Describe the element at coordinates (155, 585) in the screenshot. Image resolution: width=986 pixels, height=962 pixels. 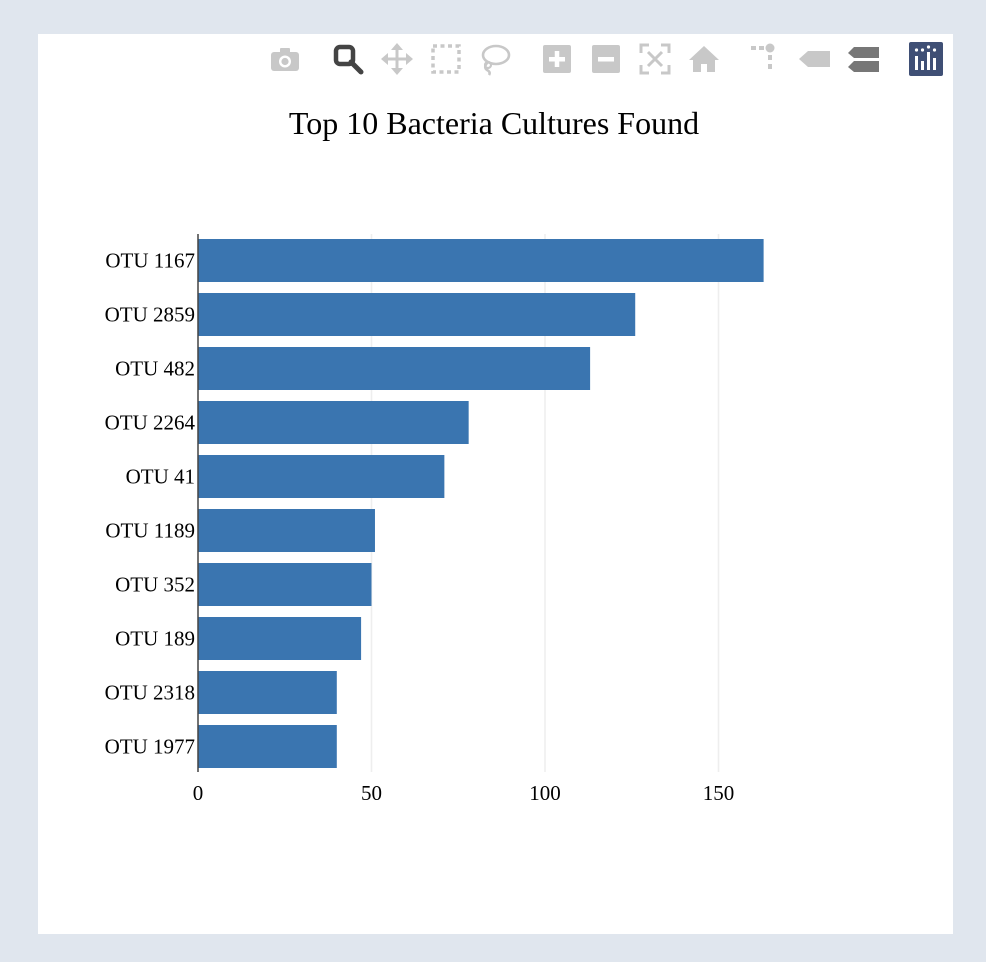
I see `y-tick-label: OTU 352` at that location.